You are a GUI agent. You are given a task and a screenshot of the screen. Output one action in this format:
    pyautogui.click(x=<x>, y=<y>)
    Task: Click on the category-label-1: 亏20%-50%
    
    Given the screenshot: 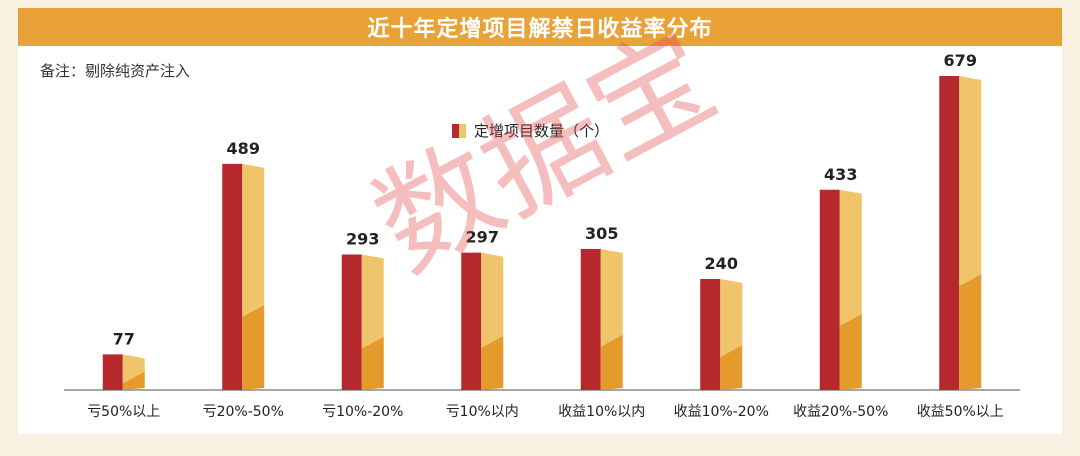 What is the action you would take?
    pyautogui.click(x=243, y=412)
    